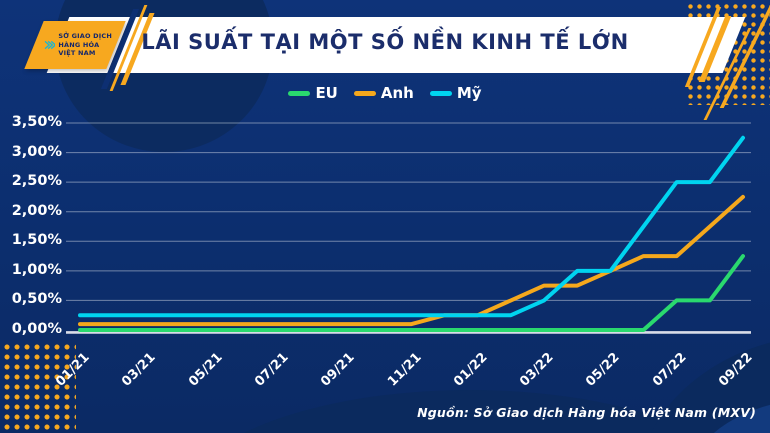 This screenshot has height=433, width=770. I want to click on y-tick-label: 0,50%, so click(36, 299).